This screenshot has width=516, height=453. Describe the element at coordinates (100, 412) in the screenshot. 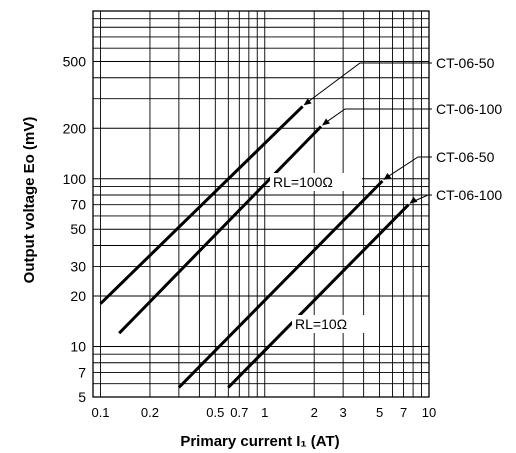

I see `x-tick-label: 0.1` at that location.